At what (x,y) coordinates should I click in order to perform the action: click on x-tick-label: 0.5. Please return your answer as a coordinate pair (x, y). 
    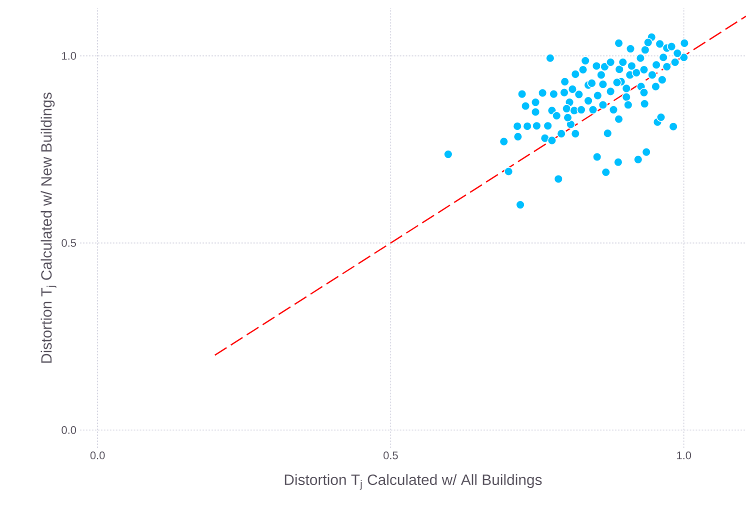
    Looking at the image, I should click on (391, 456).